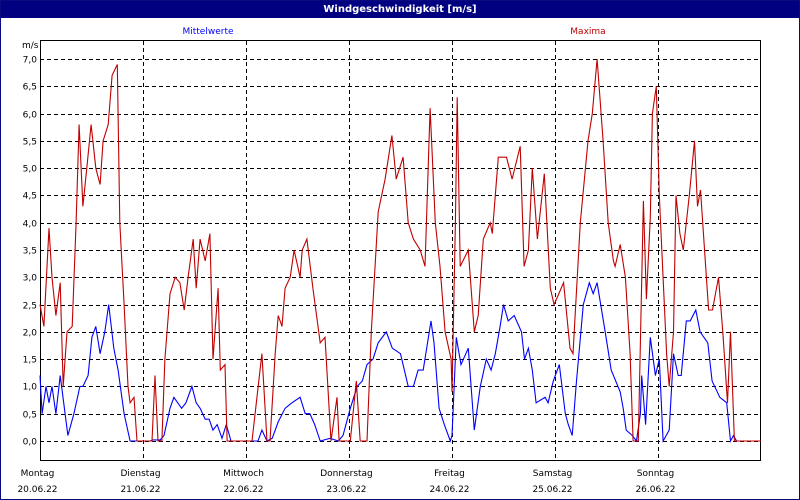 This screenshot has height=500, width=800. What do you see at coordinates (552, 474) in the screenshot?
I see `x-tick-day: Samstag` at bounding box center [552, 474].